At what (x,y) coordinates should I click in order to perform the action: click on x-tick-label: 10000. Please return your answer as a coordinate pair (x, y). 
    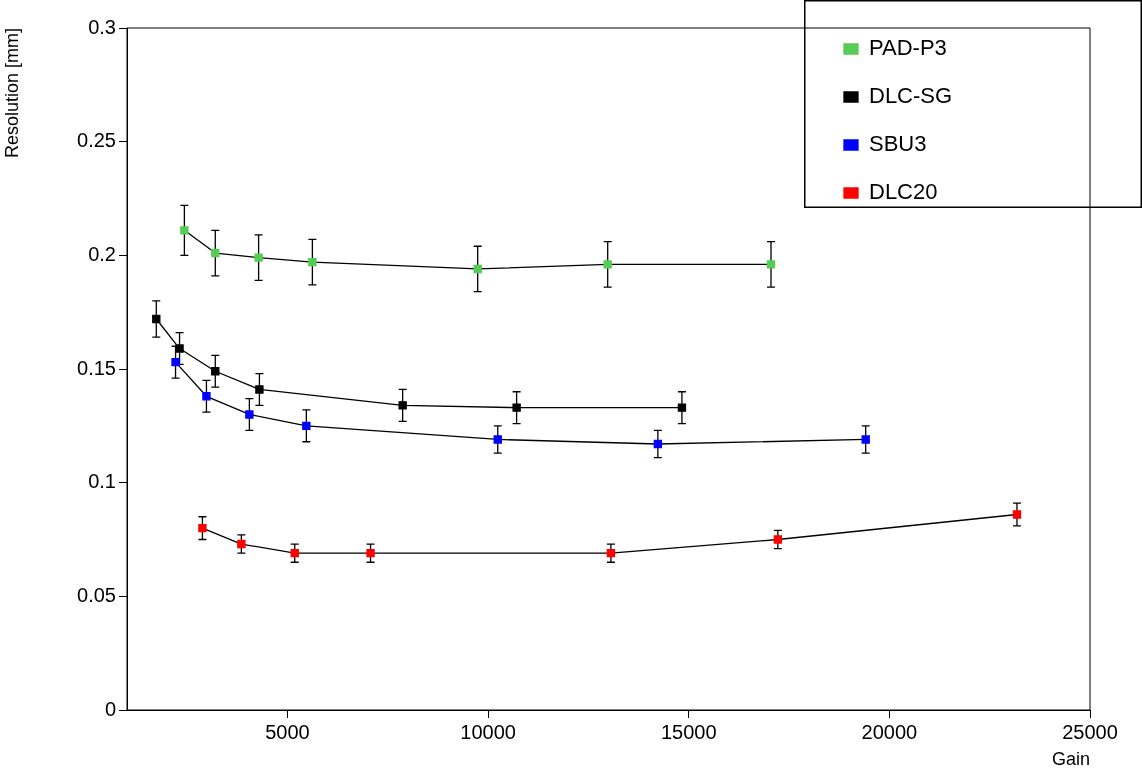
    Looking at the image, I should click on (488, 731).